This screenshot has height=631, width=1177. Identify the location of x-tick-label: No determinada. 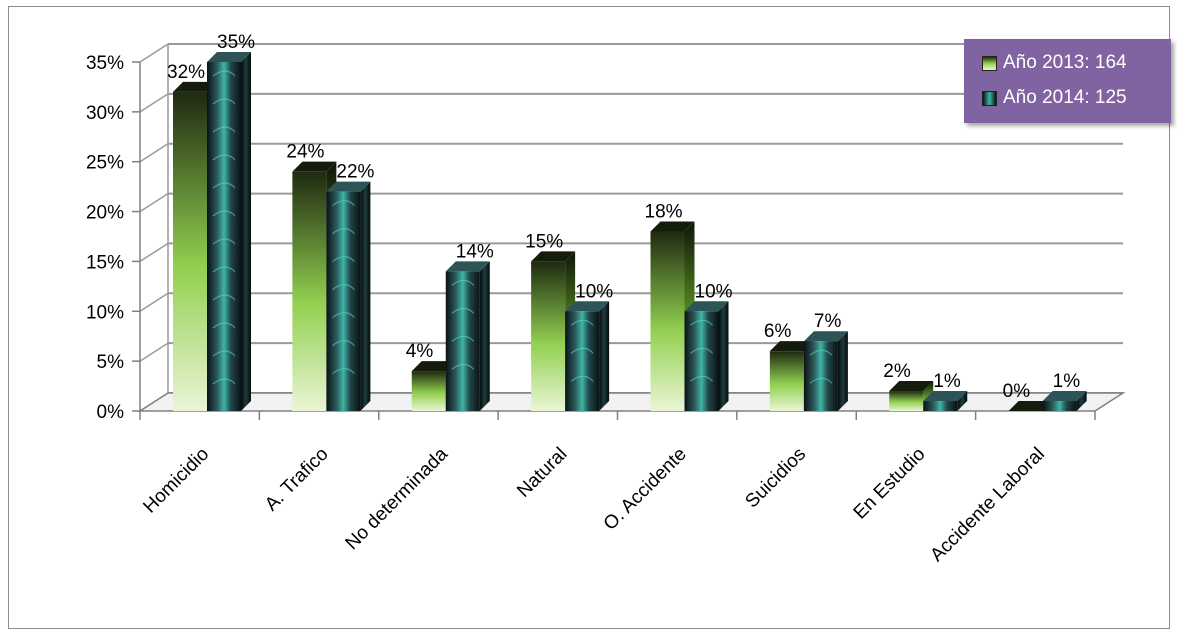
(397, 498).